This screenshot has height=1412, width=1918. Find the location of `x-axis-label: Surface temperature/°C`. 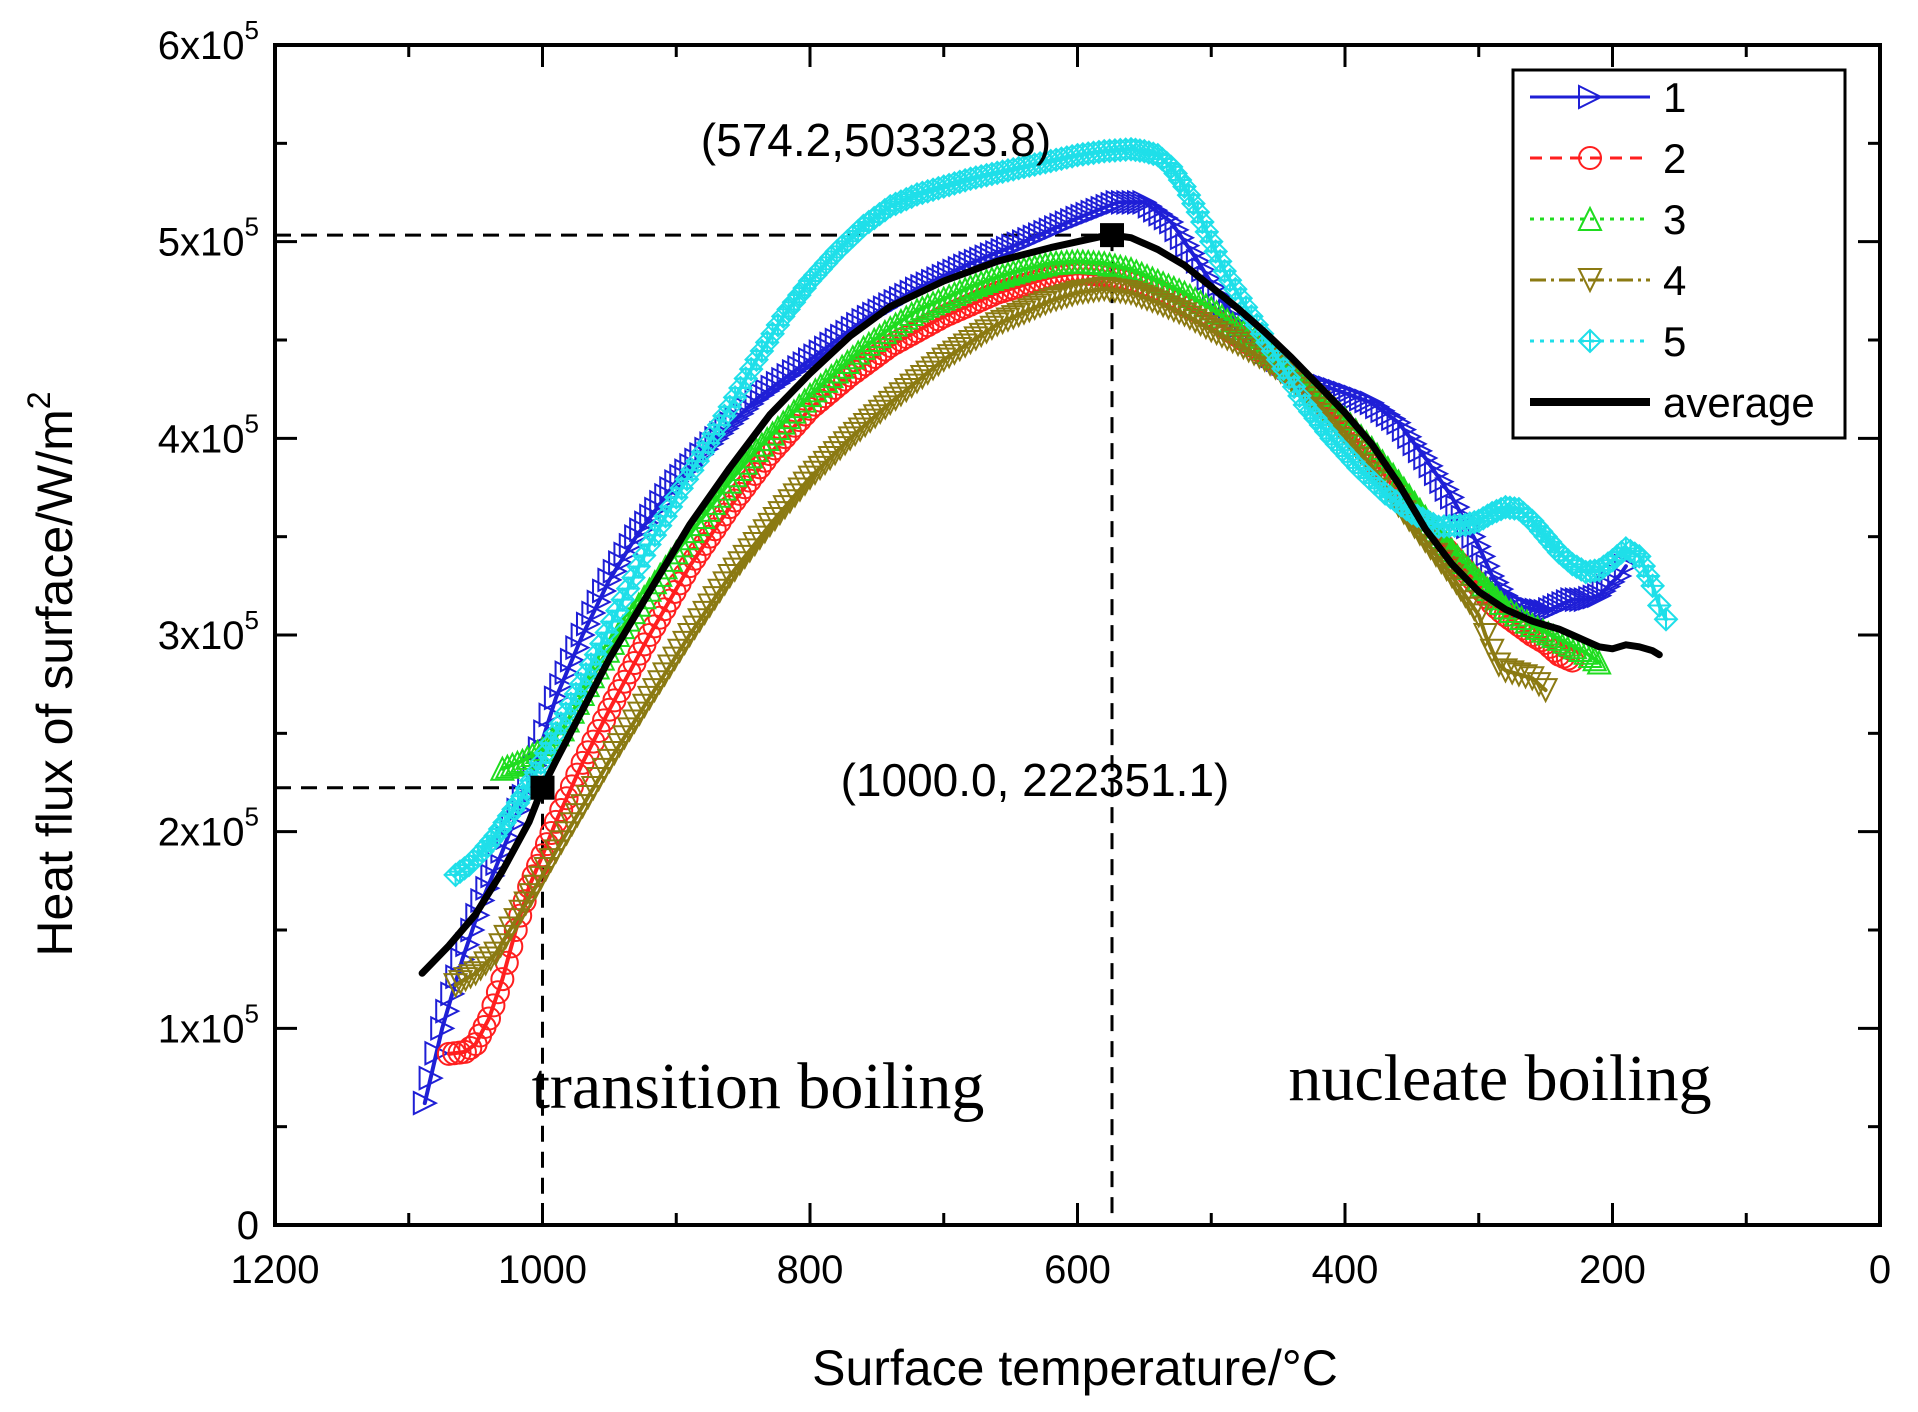

x-axis-label: Surface temperature/°C is located at coordinates (1075, 1368).